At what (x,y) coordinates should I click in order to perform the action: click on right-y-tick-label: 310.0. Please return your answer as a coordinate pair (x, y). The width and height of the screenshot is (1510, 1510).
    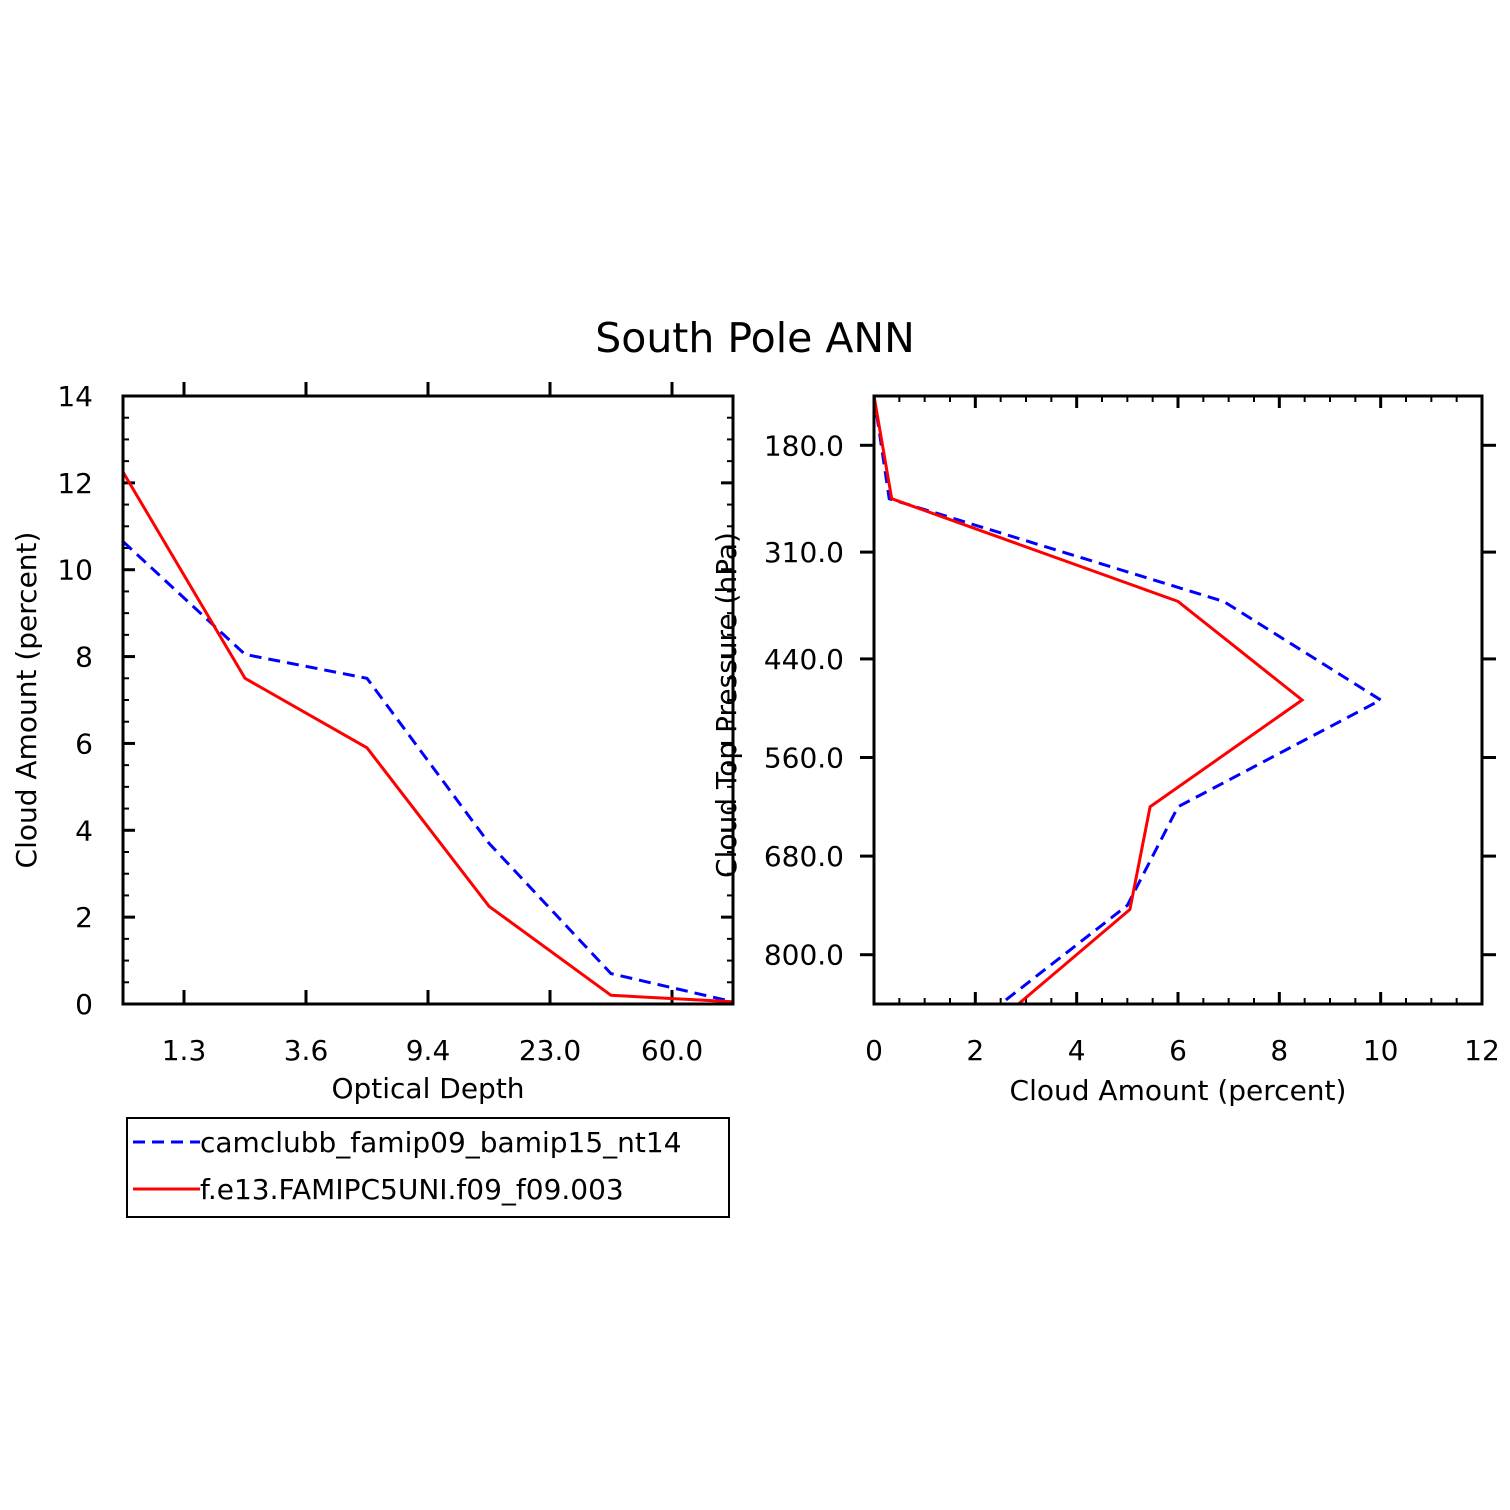
    Looking at the image, I should click on (804, 552).